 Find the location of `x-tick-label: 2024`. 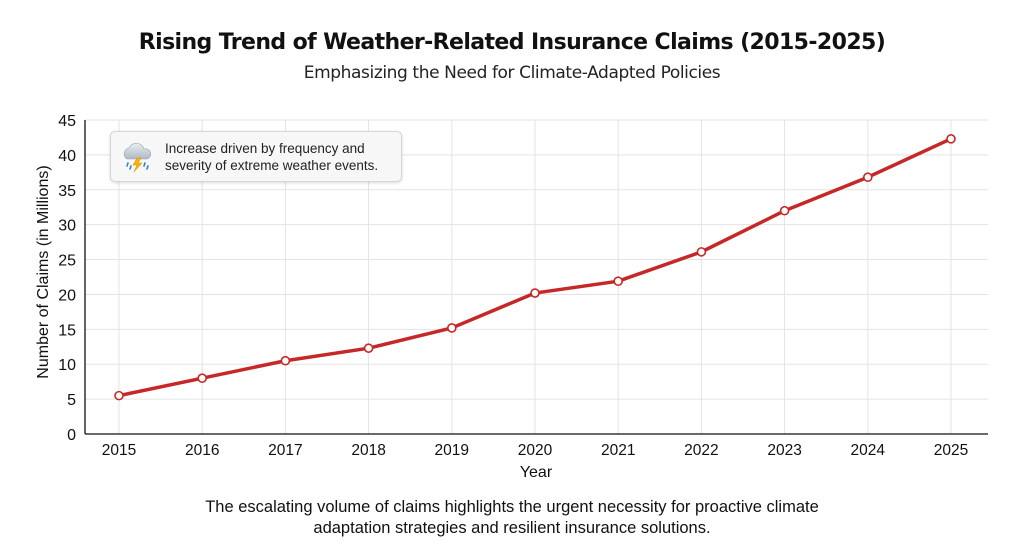

x-tick-label: 2024 is located at coordinates (868, 450).